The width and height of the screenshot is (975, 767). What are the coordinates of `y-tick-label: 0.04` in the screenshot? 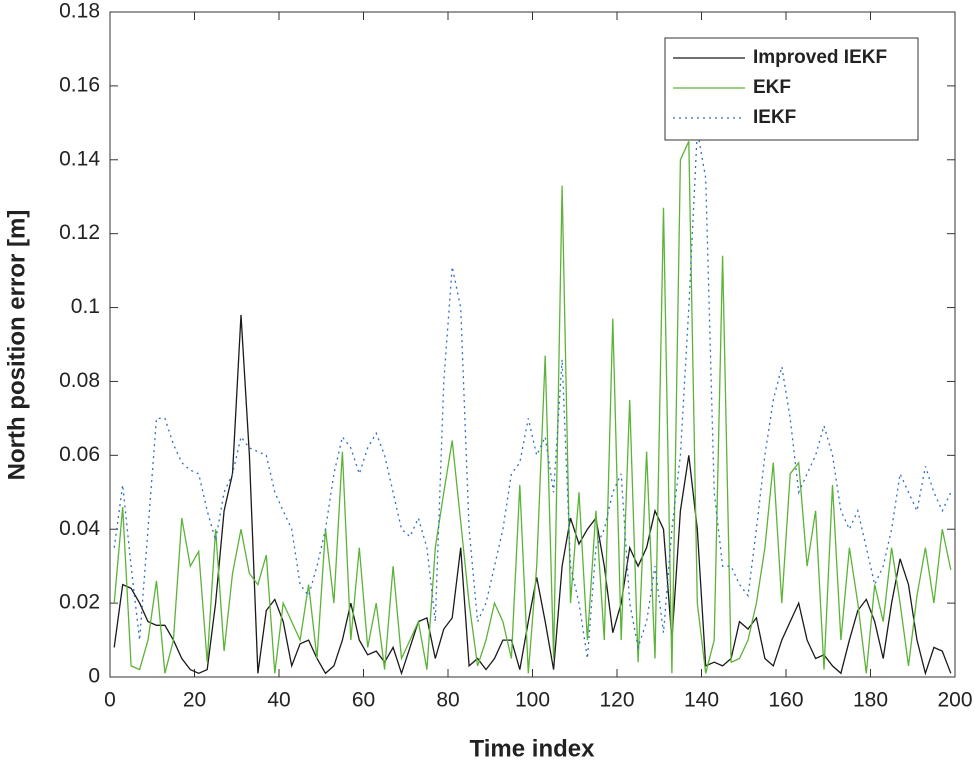 It's located at (79, 528).